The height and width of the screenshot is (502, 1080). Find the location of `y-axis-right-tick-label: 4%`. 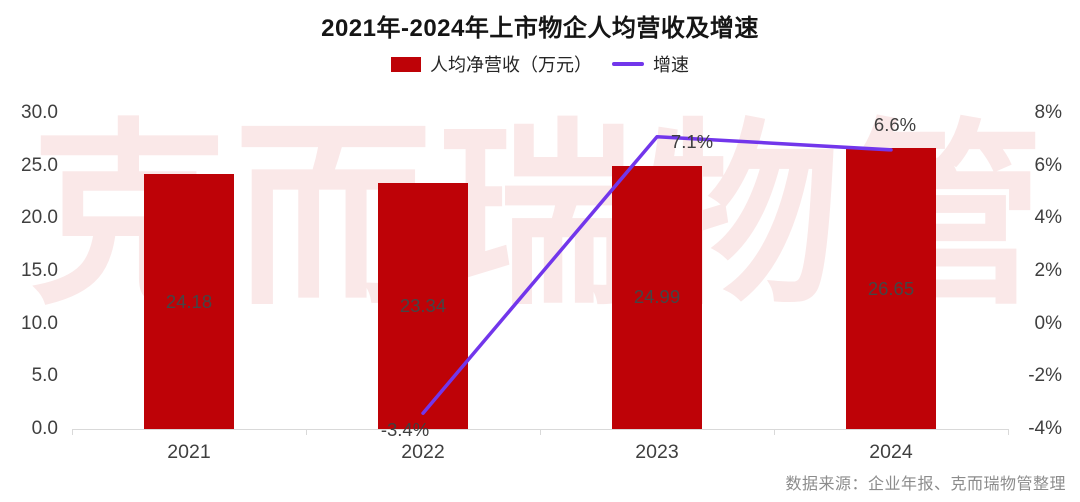

y-axis-right-tick-label: 4% is located at coordinates (1048, 218).